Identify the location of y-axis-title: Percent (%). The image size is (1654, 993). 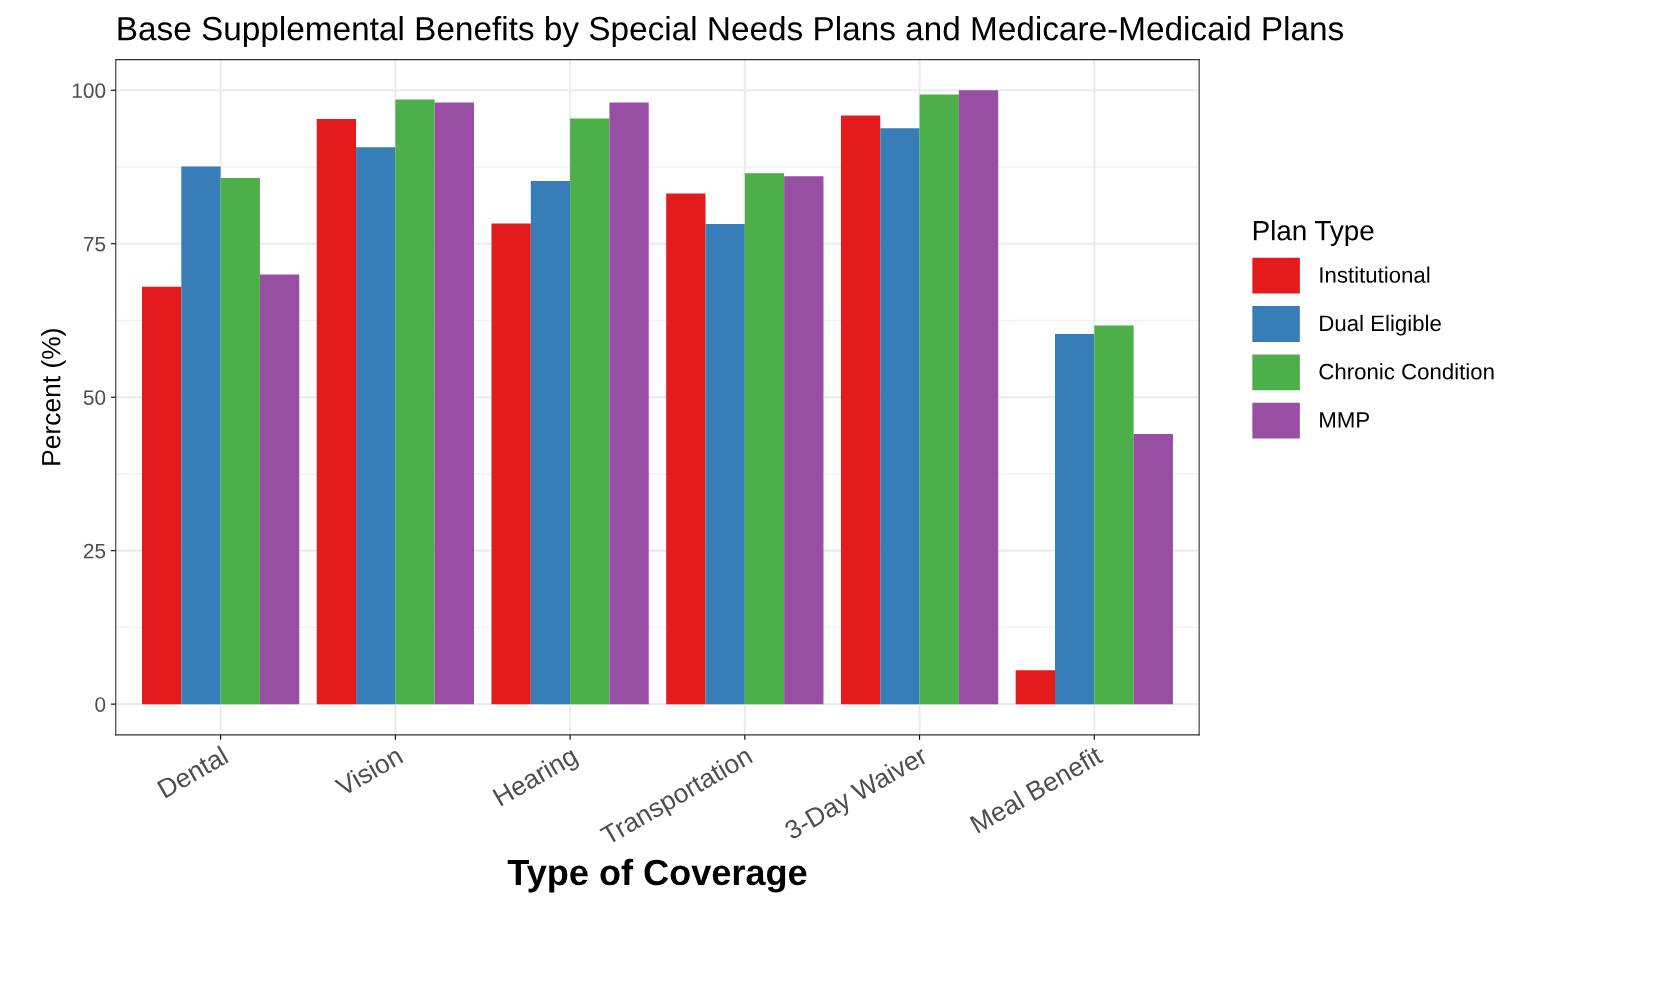
(53, 397).